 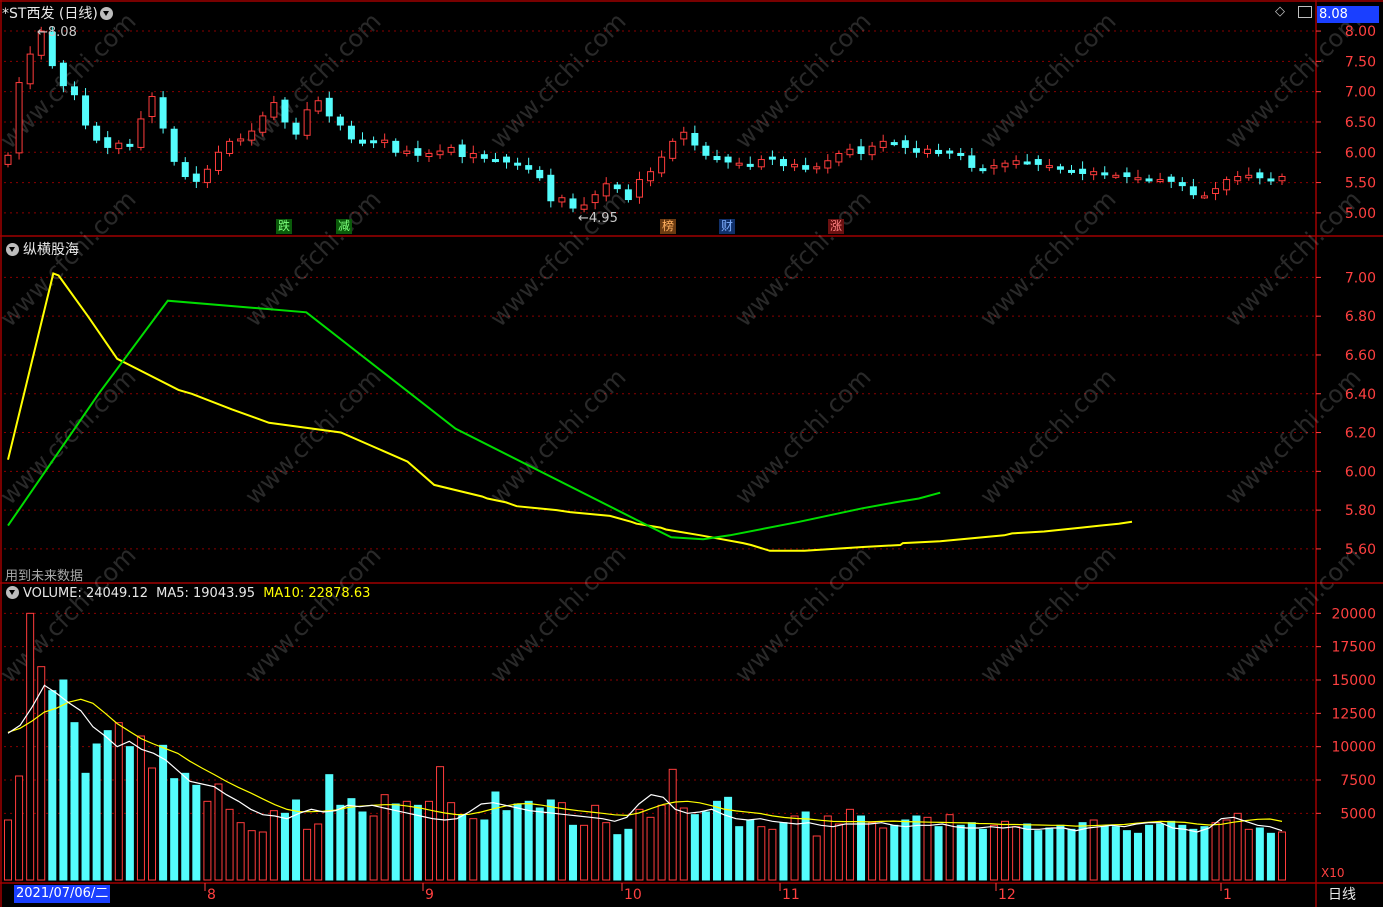 I want to click on event-tag-bang: 榜, so click(x=668, y=226).